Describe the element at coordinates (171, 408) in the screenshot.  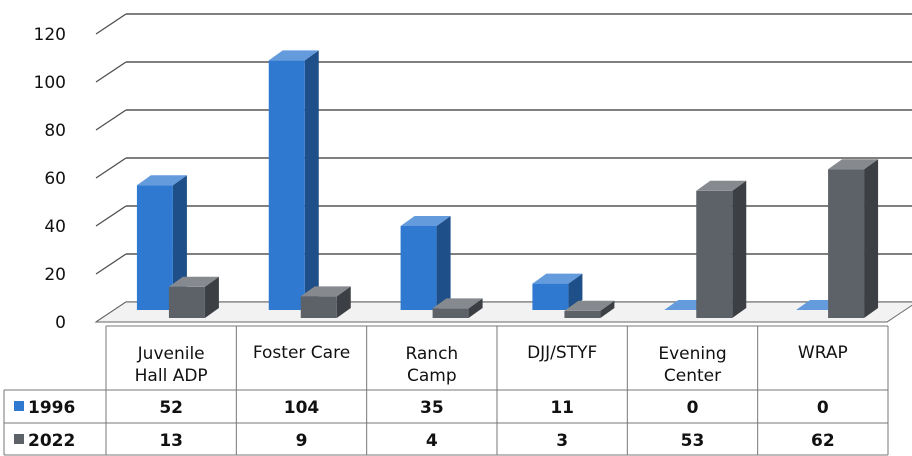
I see `data-label: 52` at that location.